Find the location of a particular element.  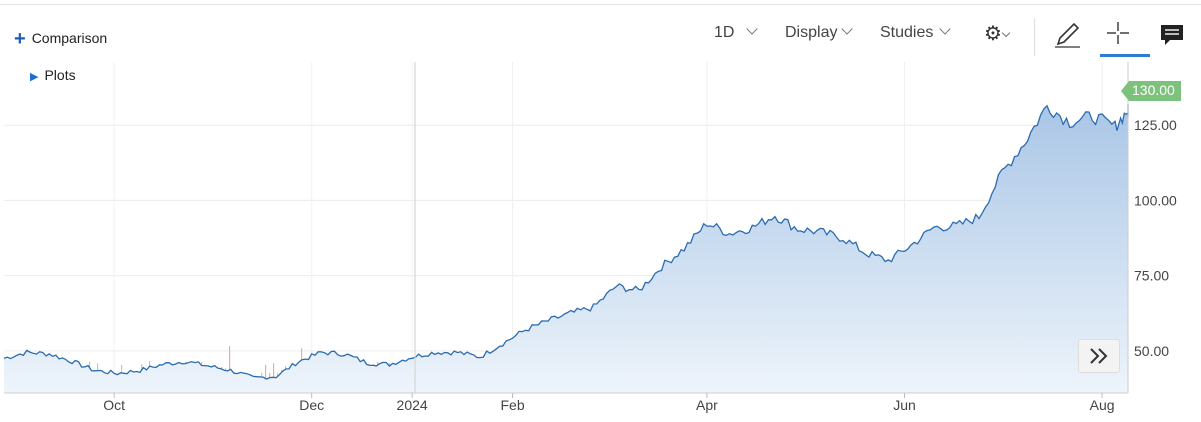

plots-toggle: ▶ Plots is located at coordinates (53, 75).